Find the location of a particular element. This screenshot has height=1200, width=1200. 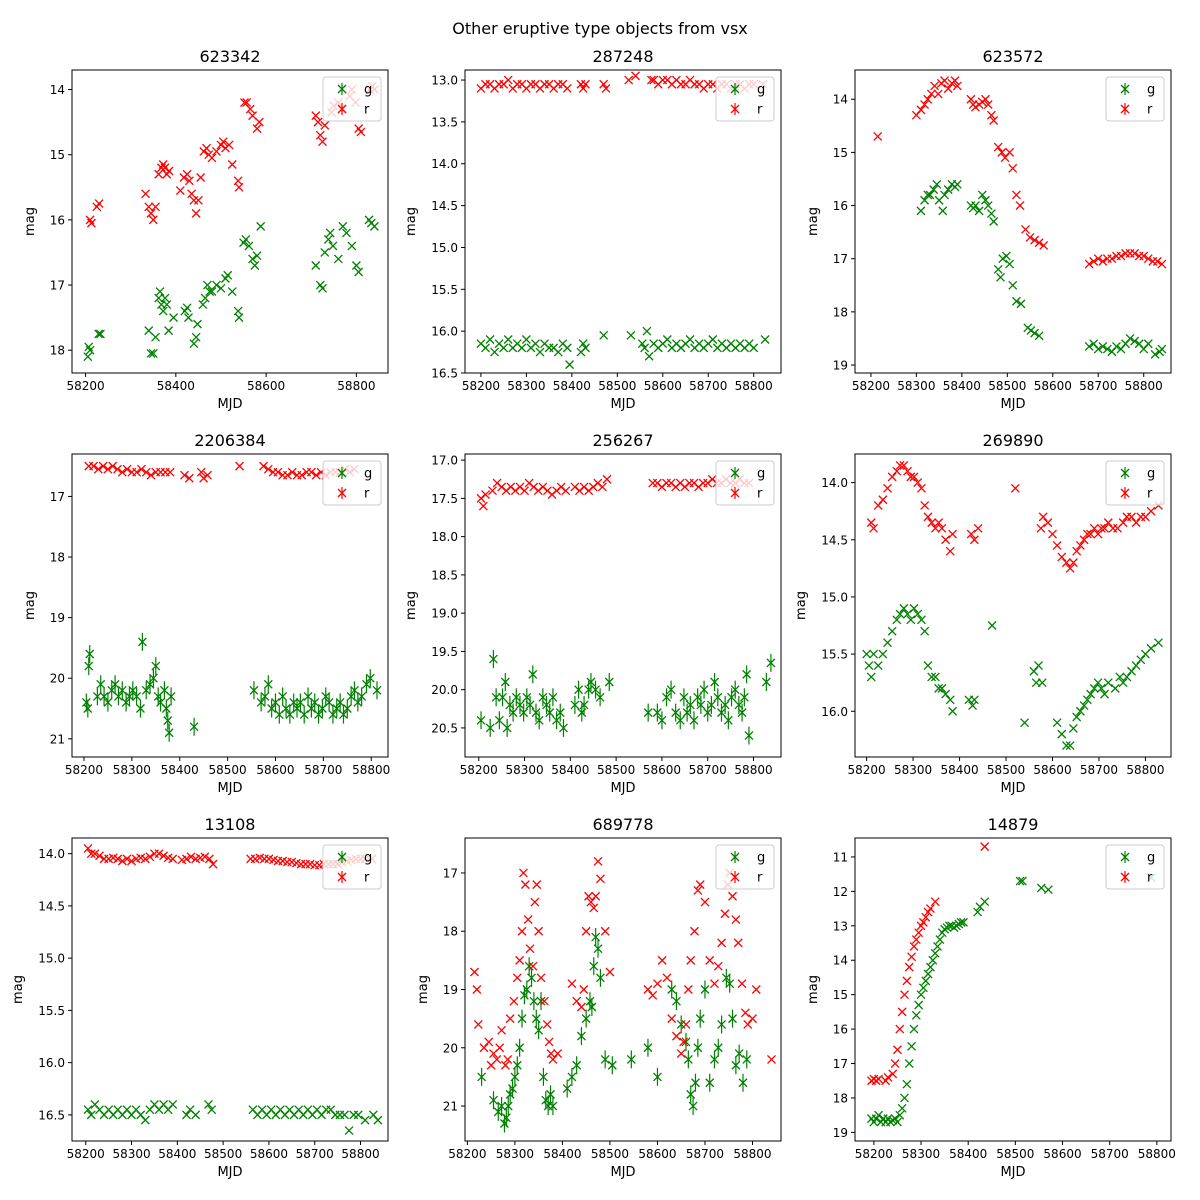

y-tick-label: 13.0 is located at coordinates (444, 81).